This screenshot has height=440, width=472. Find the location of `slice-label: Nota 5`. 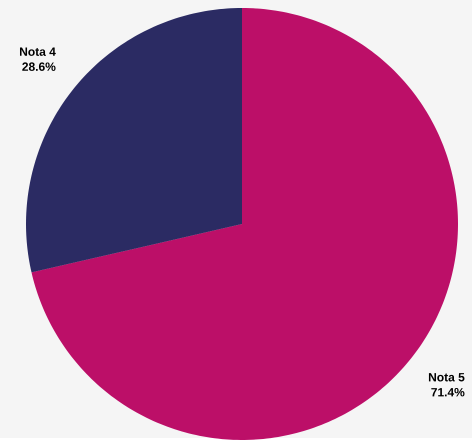

slice-label: Nota 5 is located at coordinates (446, 377).